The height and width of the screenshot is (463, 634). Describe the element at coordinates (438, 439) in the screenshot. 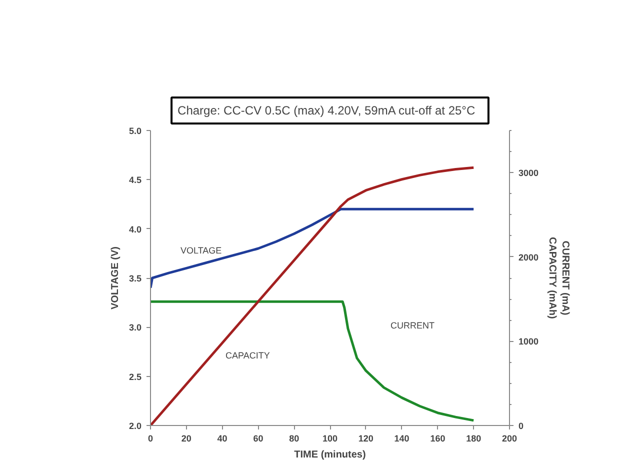

I see `x-tick-label: 160` at that location.